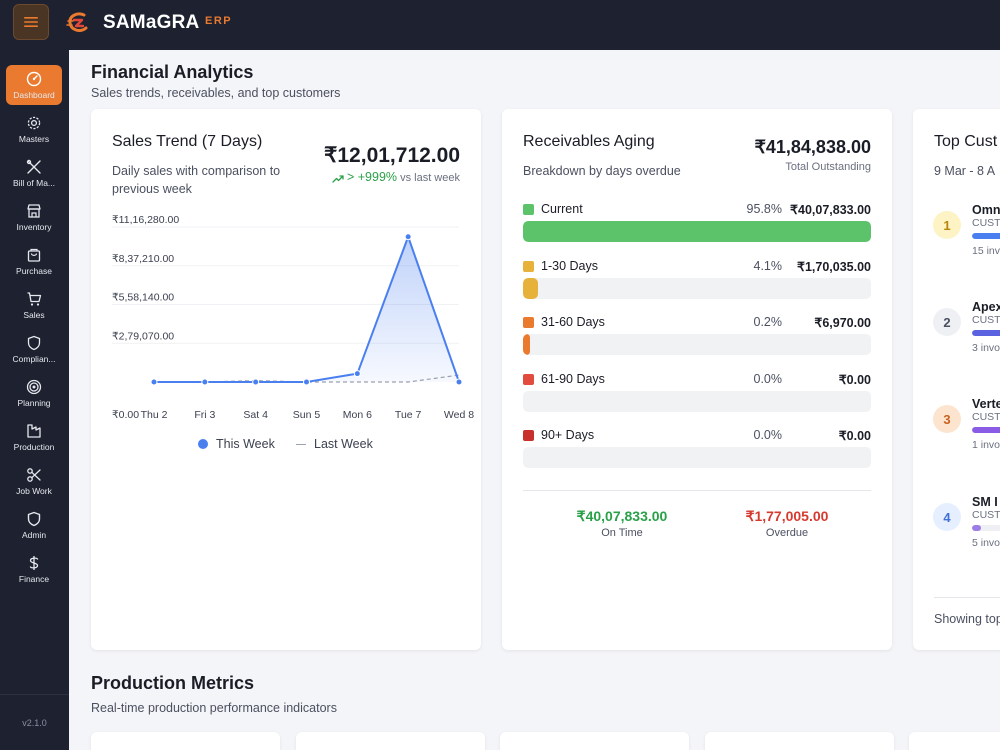 This screenshot has height=750, width=1000. What do you see at coordinates (986, 543) in the screenshot?
I see `customer-invoices: 5 invo` at bounding box center [986, 543].